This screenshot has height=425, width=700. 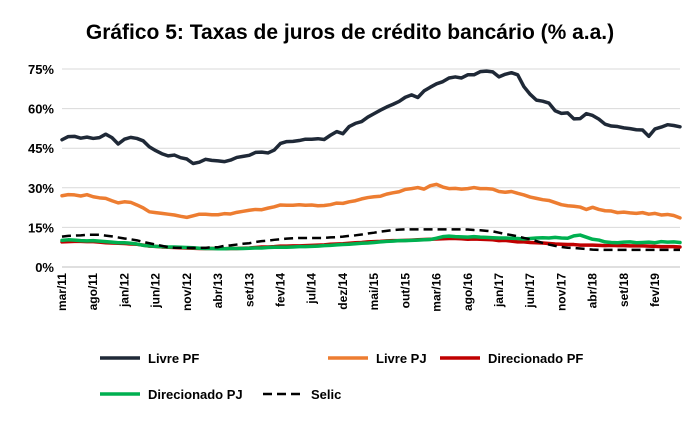 What do you see at coordinates (44, 267) in the screenshot?
I see `y-tick-label: 0%` at bounding box center [44, 267].